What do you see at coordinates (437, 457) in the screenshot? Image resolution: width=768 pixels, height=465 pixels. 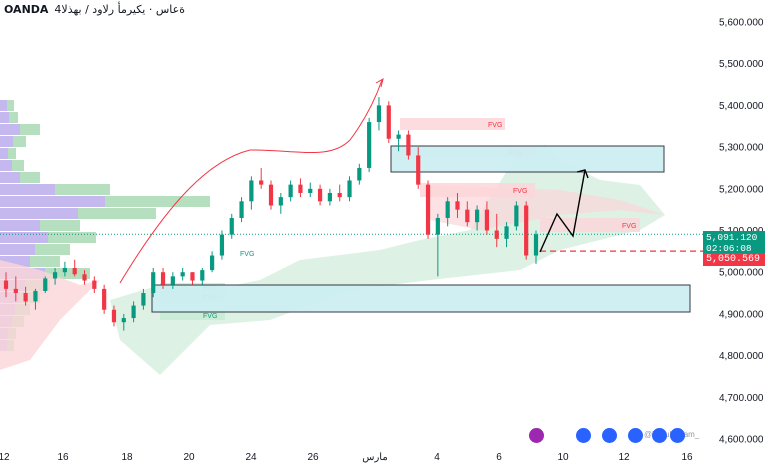 I see `x-tick-label: 4` at bounding box center [437, 457].